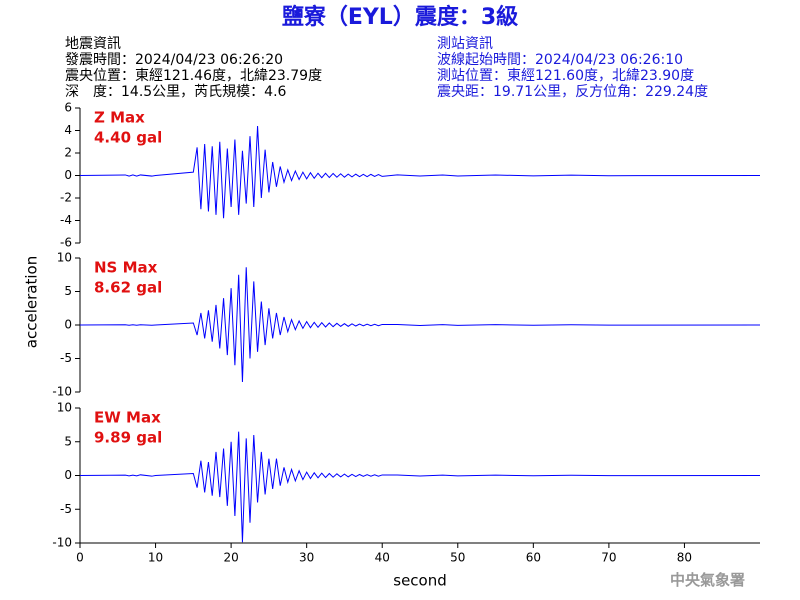 The width and height of the screenshot is (800, 600). What do you see at coordinates (32, 302) in the screenshot?
I see `y-axis-label: acceleration` at bounding box center [32, 302].